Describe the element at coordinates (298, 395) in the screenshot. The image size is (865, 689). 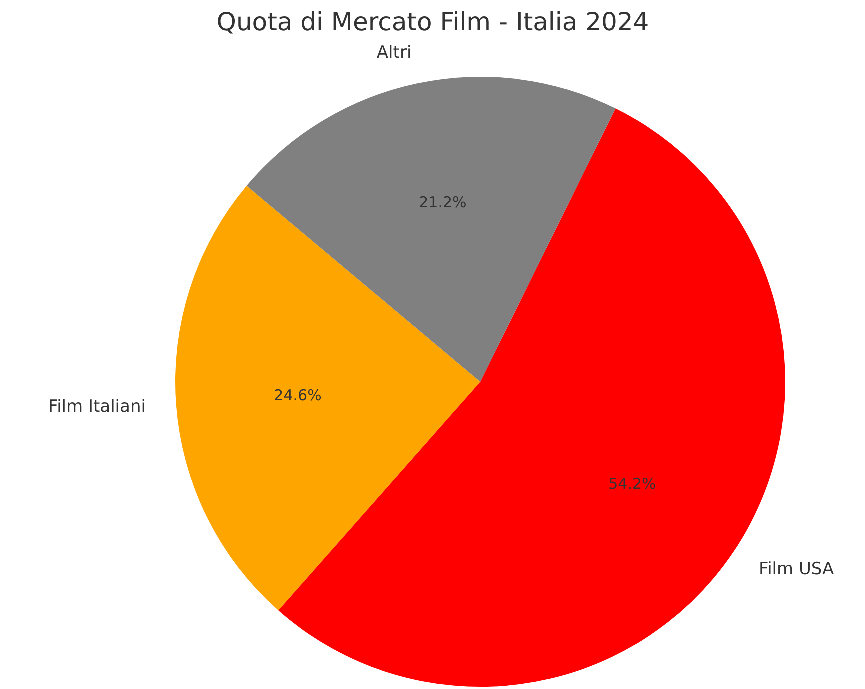
I see `data-label: 24.6%` at that location.